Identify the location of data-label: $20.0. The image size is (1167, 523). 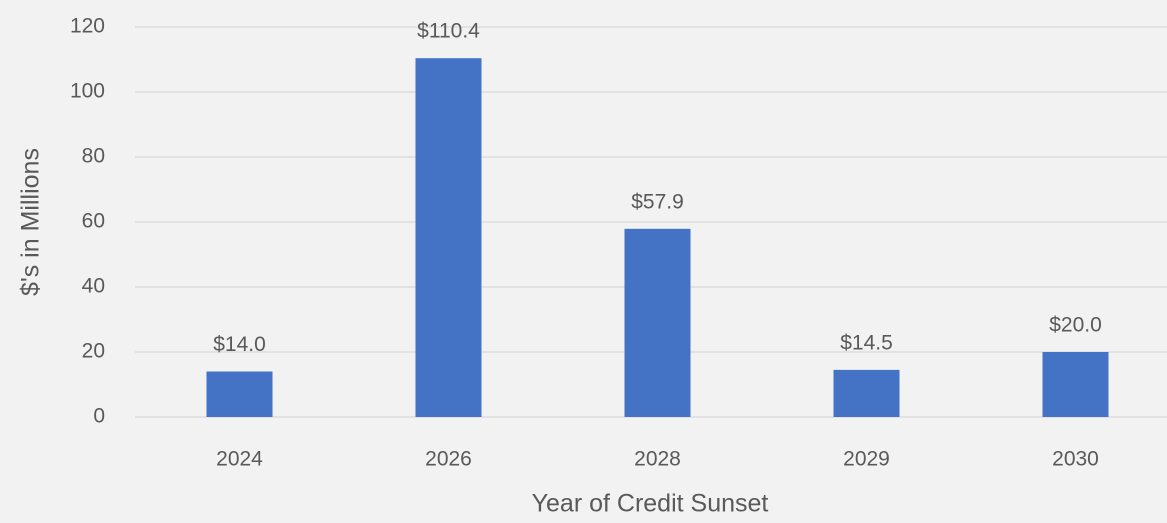
(1075, 325).